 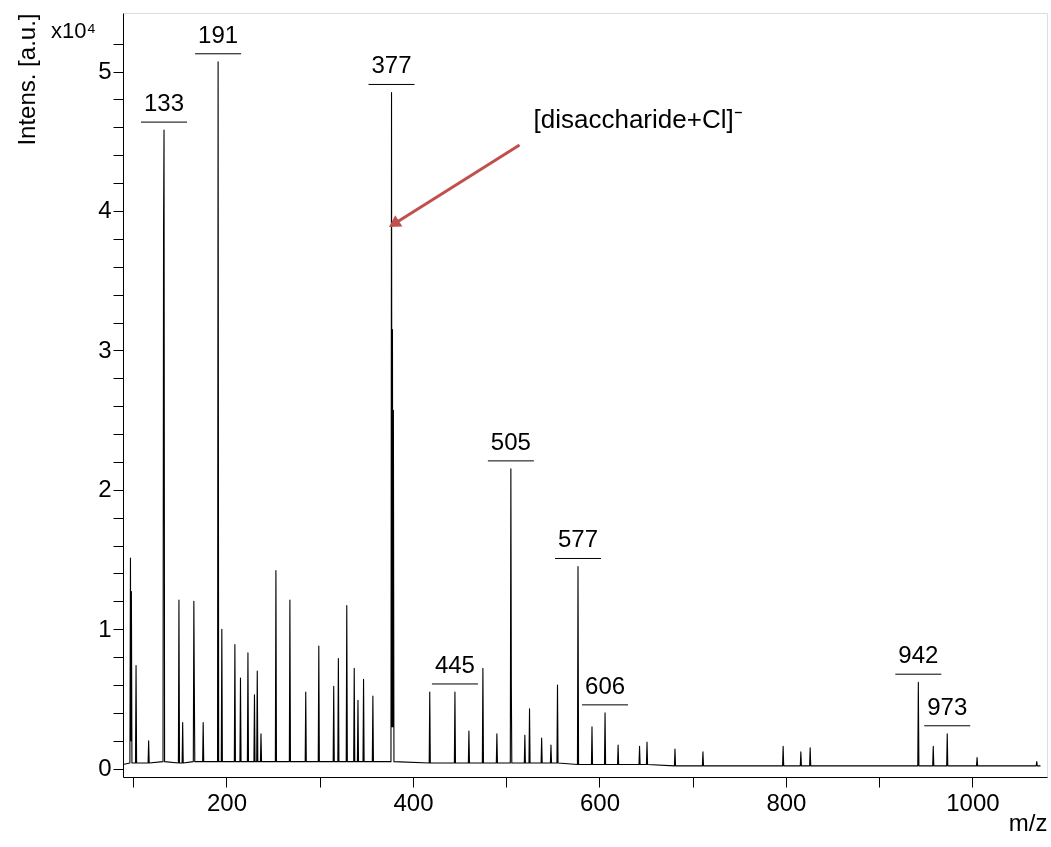 I want to click on annotation: 577, so click(x=578, y=539).